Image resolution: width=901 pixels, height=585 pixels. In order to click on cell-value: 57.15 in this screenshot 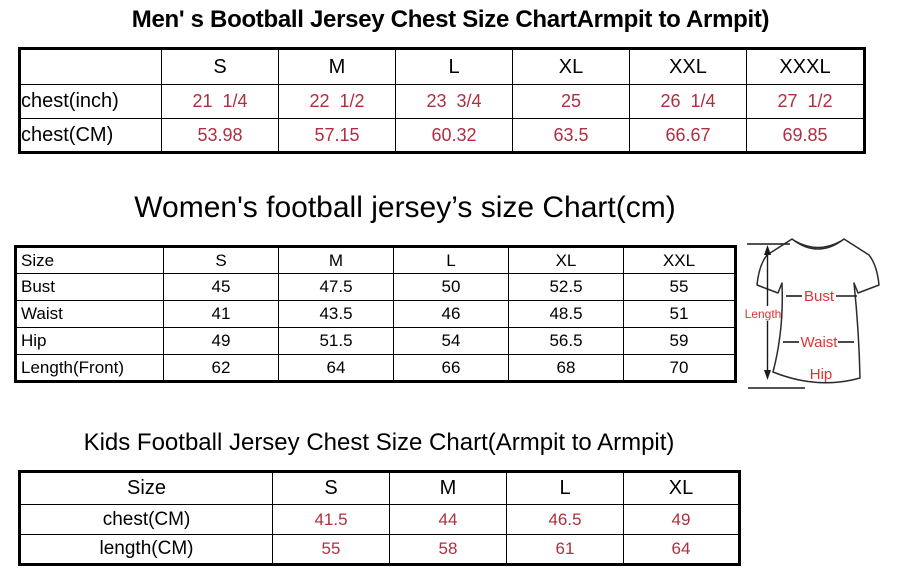, I will do `click(337, 135)`.